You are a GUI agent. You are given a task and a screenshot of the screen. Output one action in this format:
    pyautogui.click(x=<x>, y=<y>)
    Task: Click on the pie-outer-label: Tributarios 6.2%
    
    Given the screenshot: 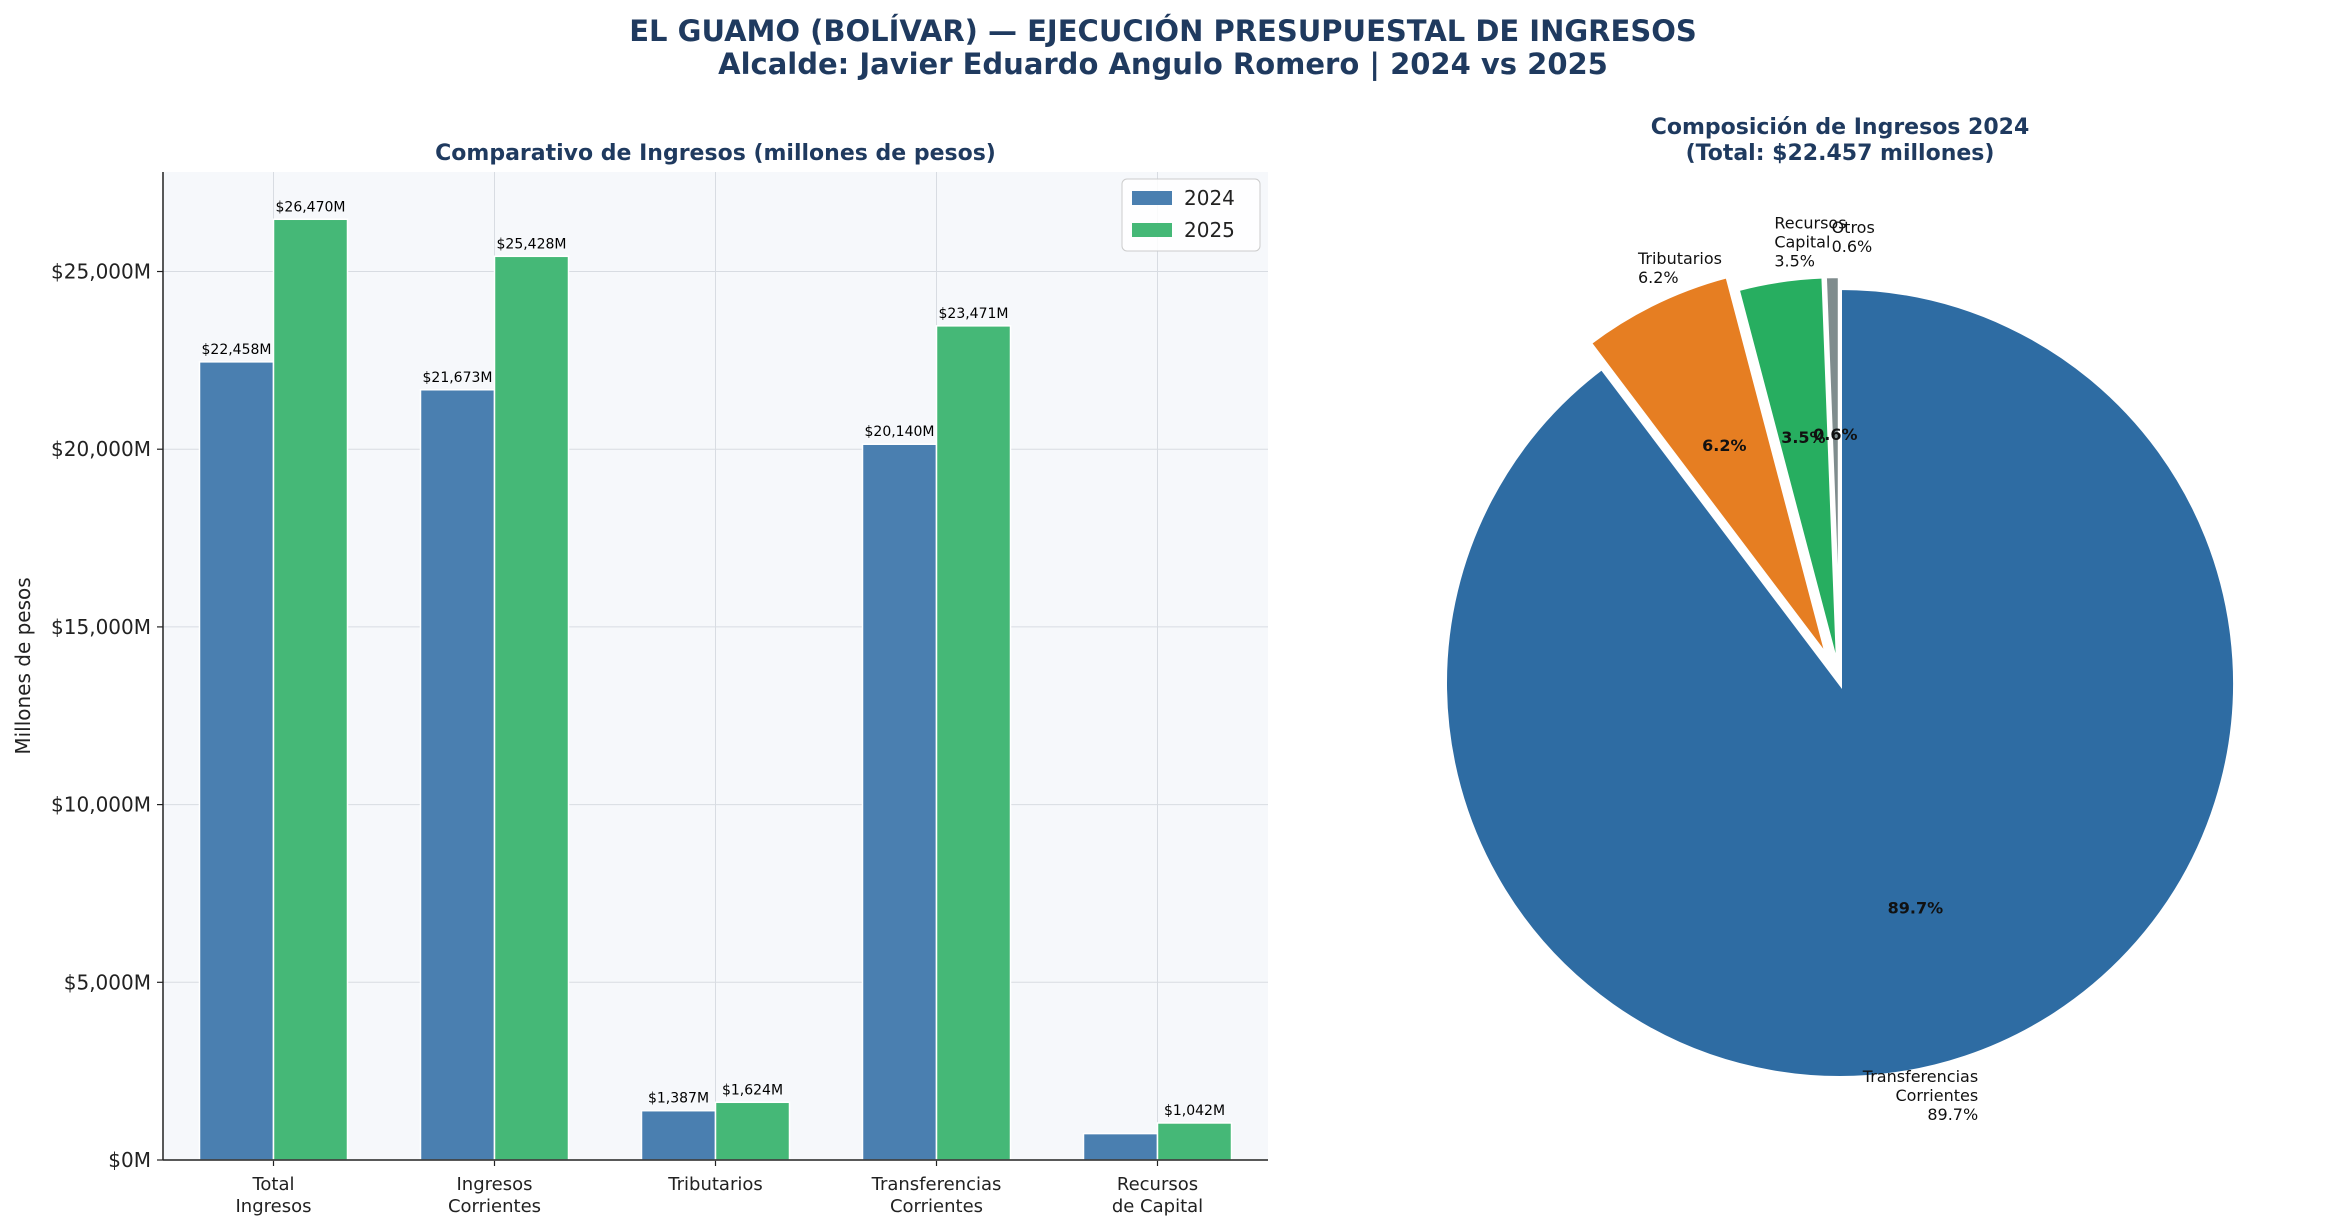 What is the action you would take?
    pyautogui.click(x=1679, y=268)
    